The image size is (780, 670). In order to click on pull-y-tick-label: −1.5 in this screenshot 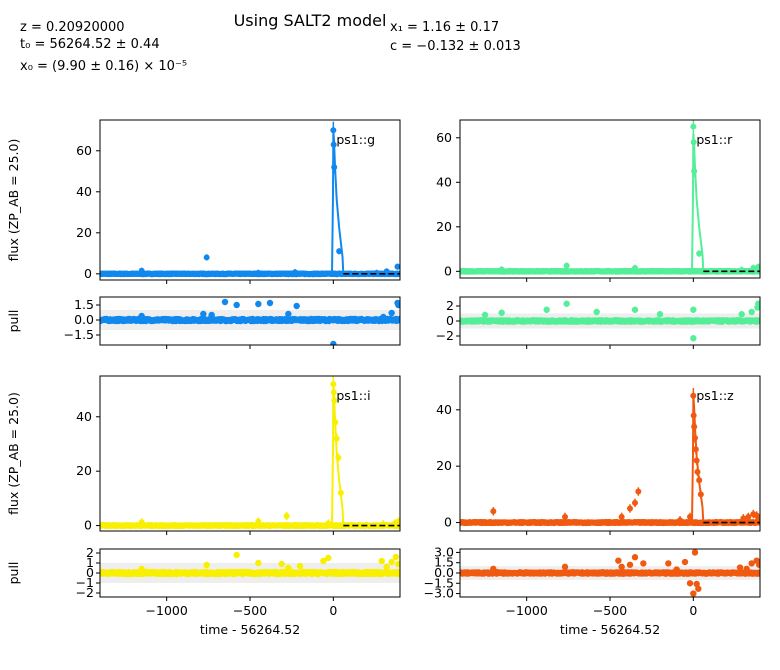, I will do `click(79, 334)`.